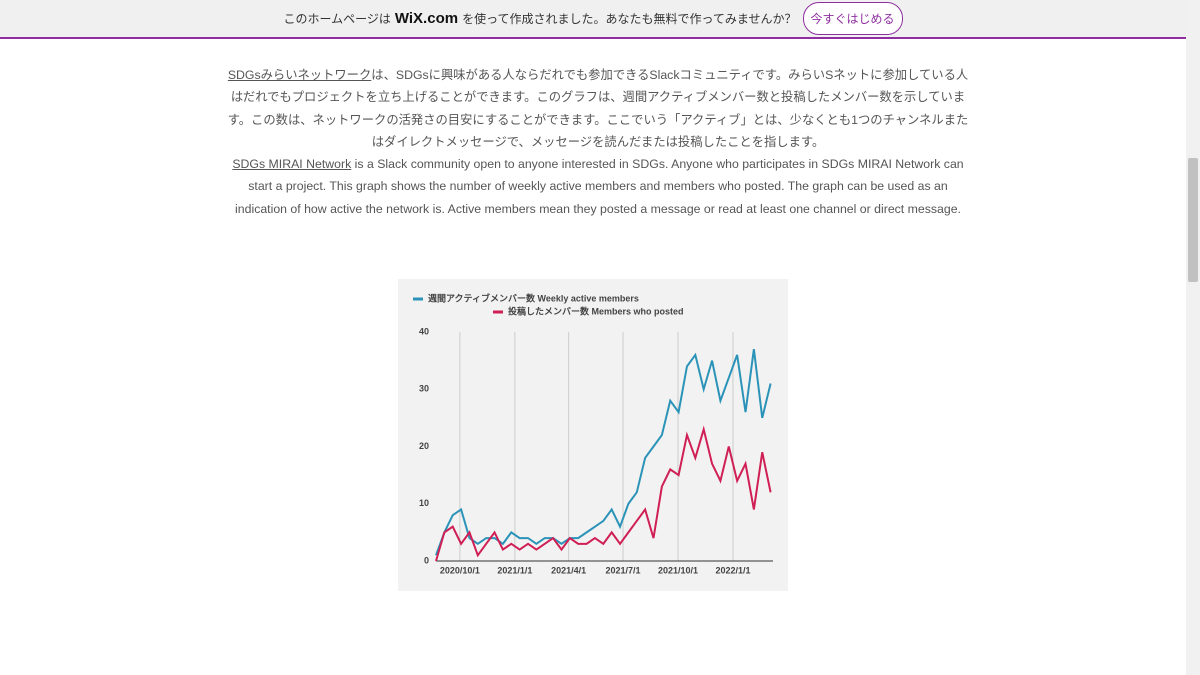 The image size is (1200, 675). What do you see at coordinates (424, 389) in the screenshot?
I see `y-tick-label: 30` at bounding box center [424, 389].